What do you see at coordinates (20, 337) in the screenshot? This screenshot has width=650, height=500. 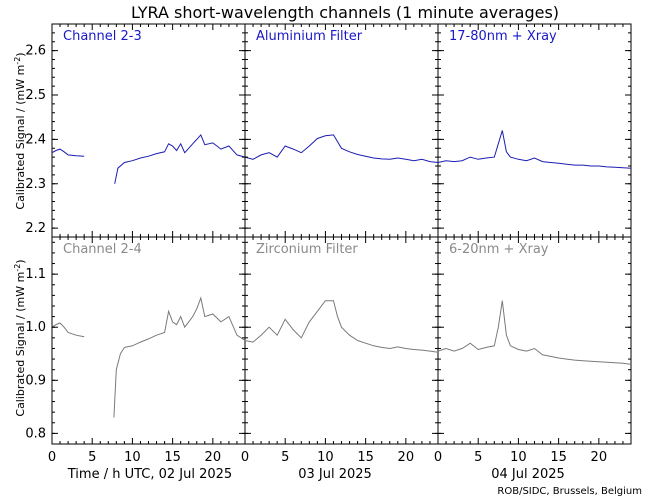 I see `y-axis-label-bottom: Calibrated Signal / (mW m-2)` at bounding box center [20, 337].